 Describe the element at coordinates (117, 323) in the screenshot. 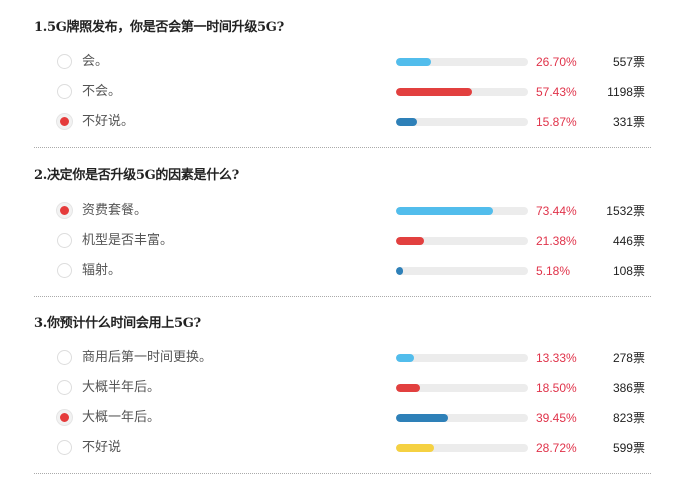

I see `question-title: 3.你预计什么时间会用上5G?` at that location.